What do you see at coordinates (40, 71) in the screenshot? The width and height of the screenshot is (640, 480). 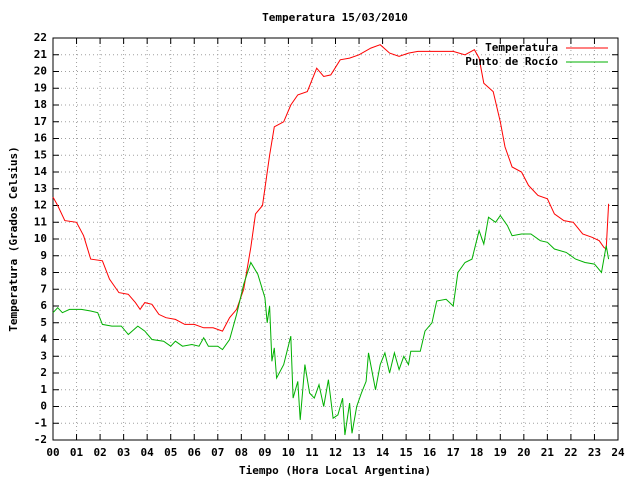 I see `y-tick-label: 20` at bounding box center [40, 71].